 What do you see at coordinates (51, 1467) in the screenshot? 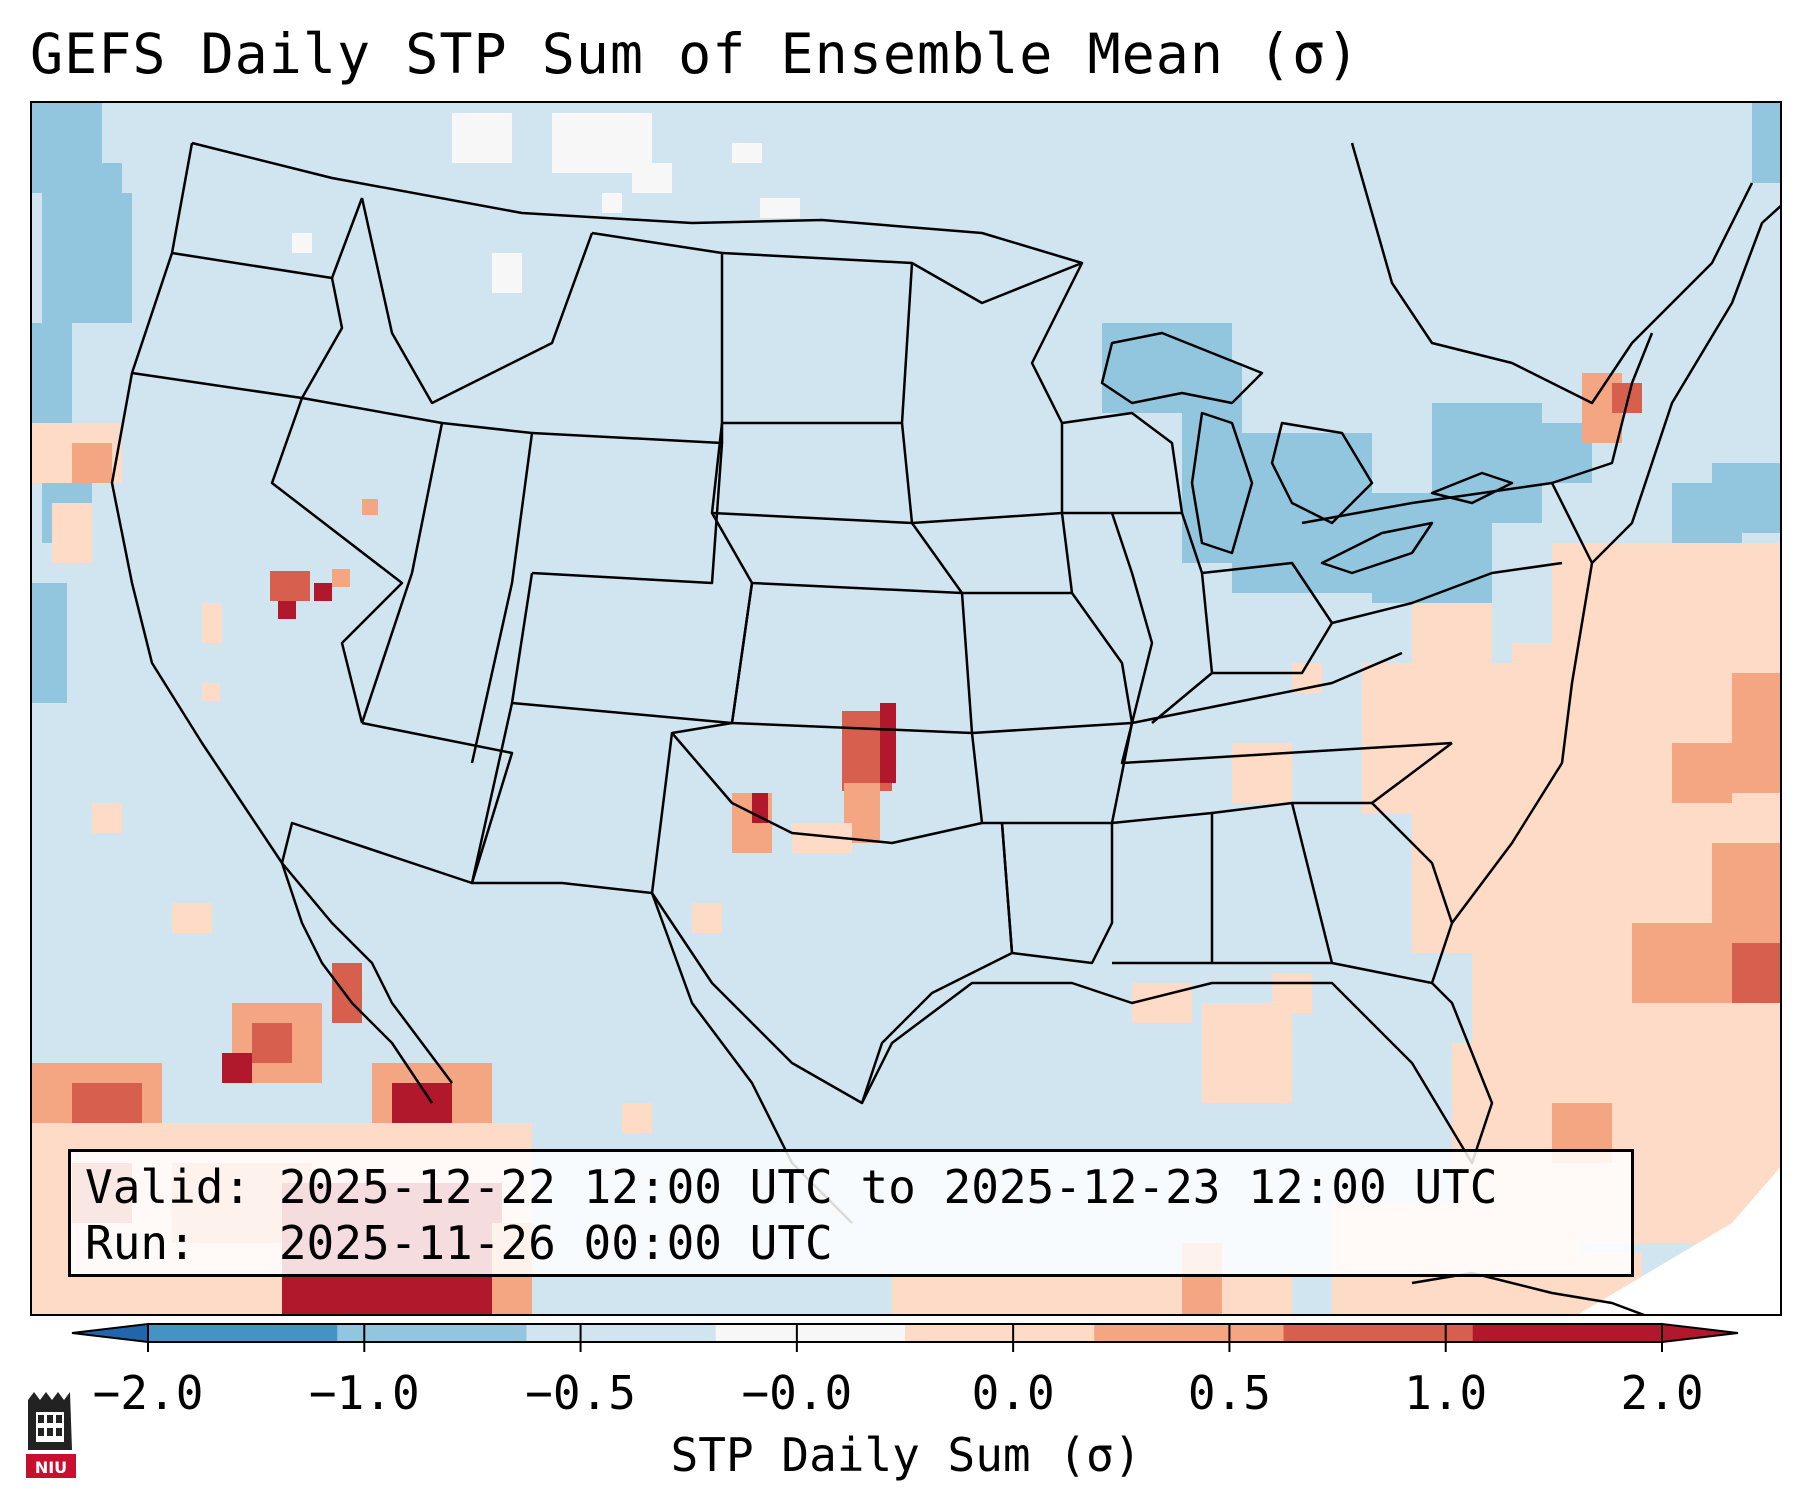
I see `logo-text: NIU` at bounding box center [51, 1467].